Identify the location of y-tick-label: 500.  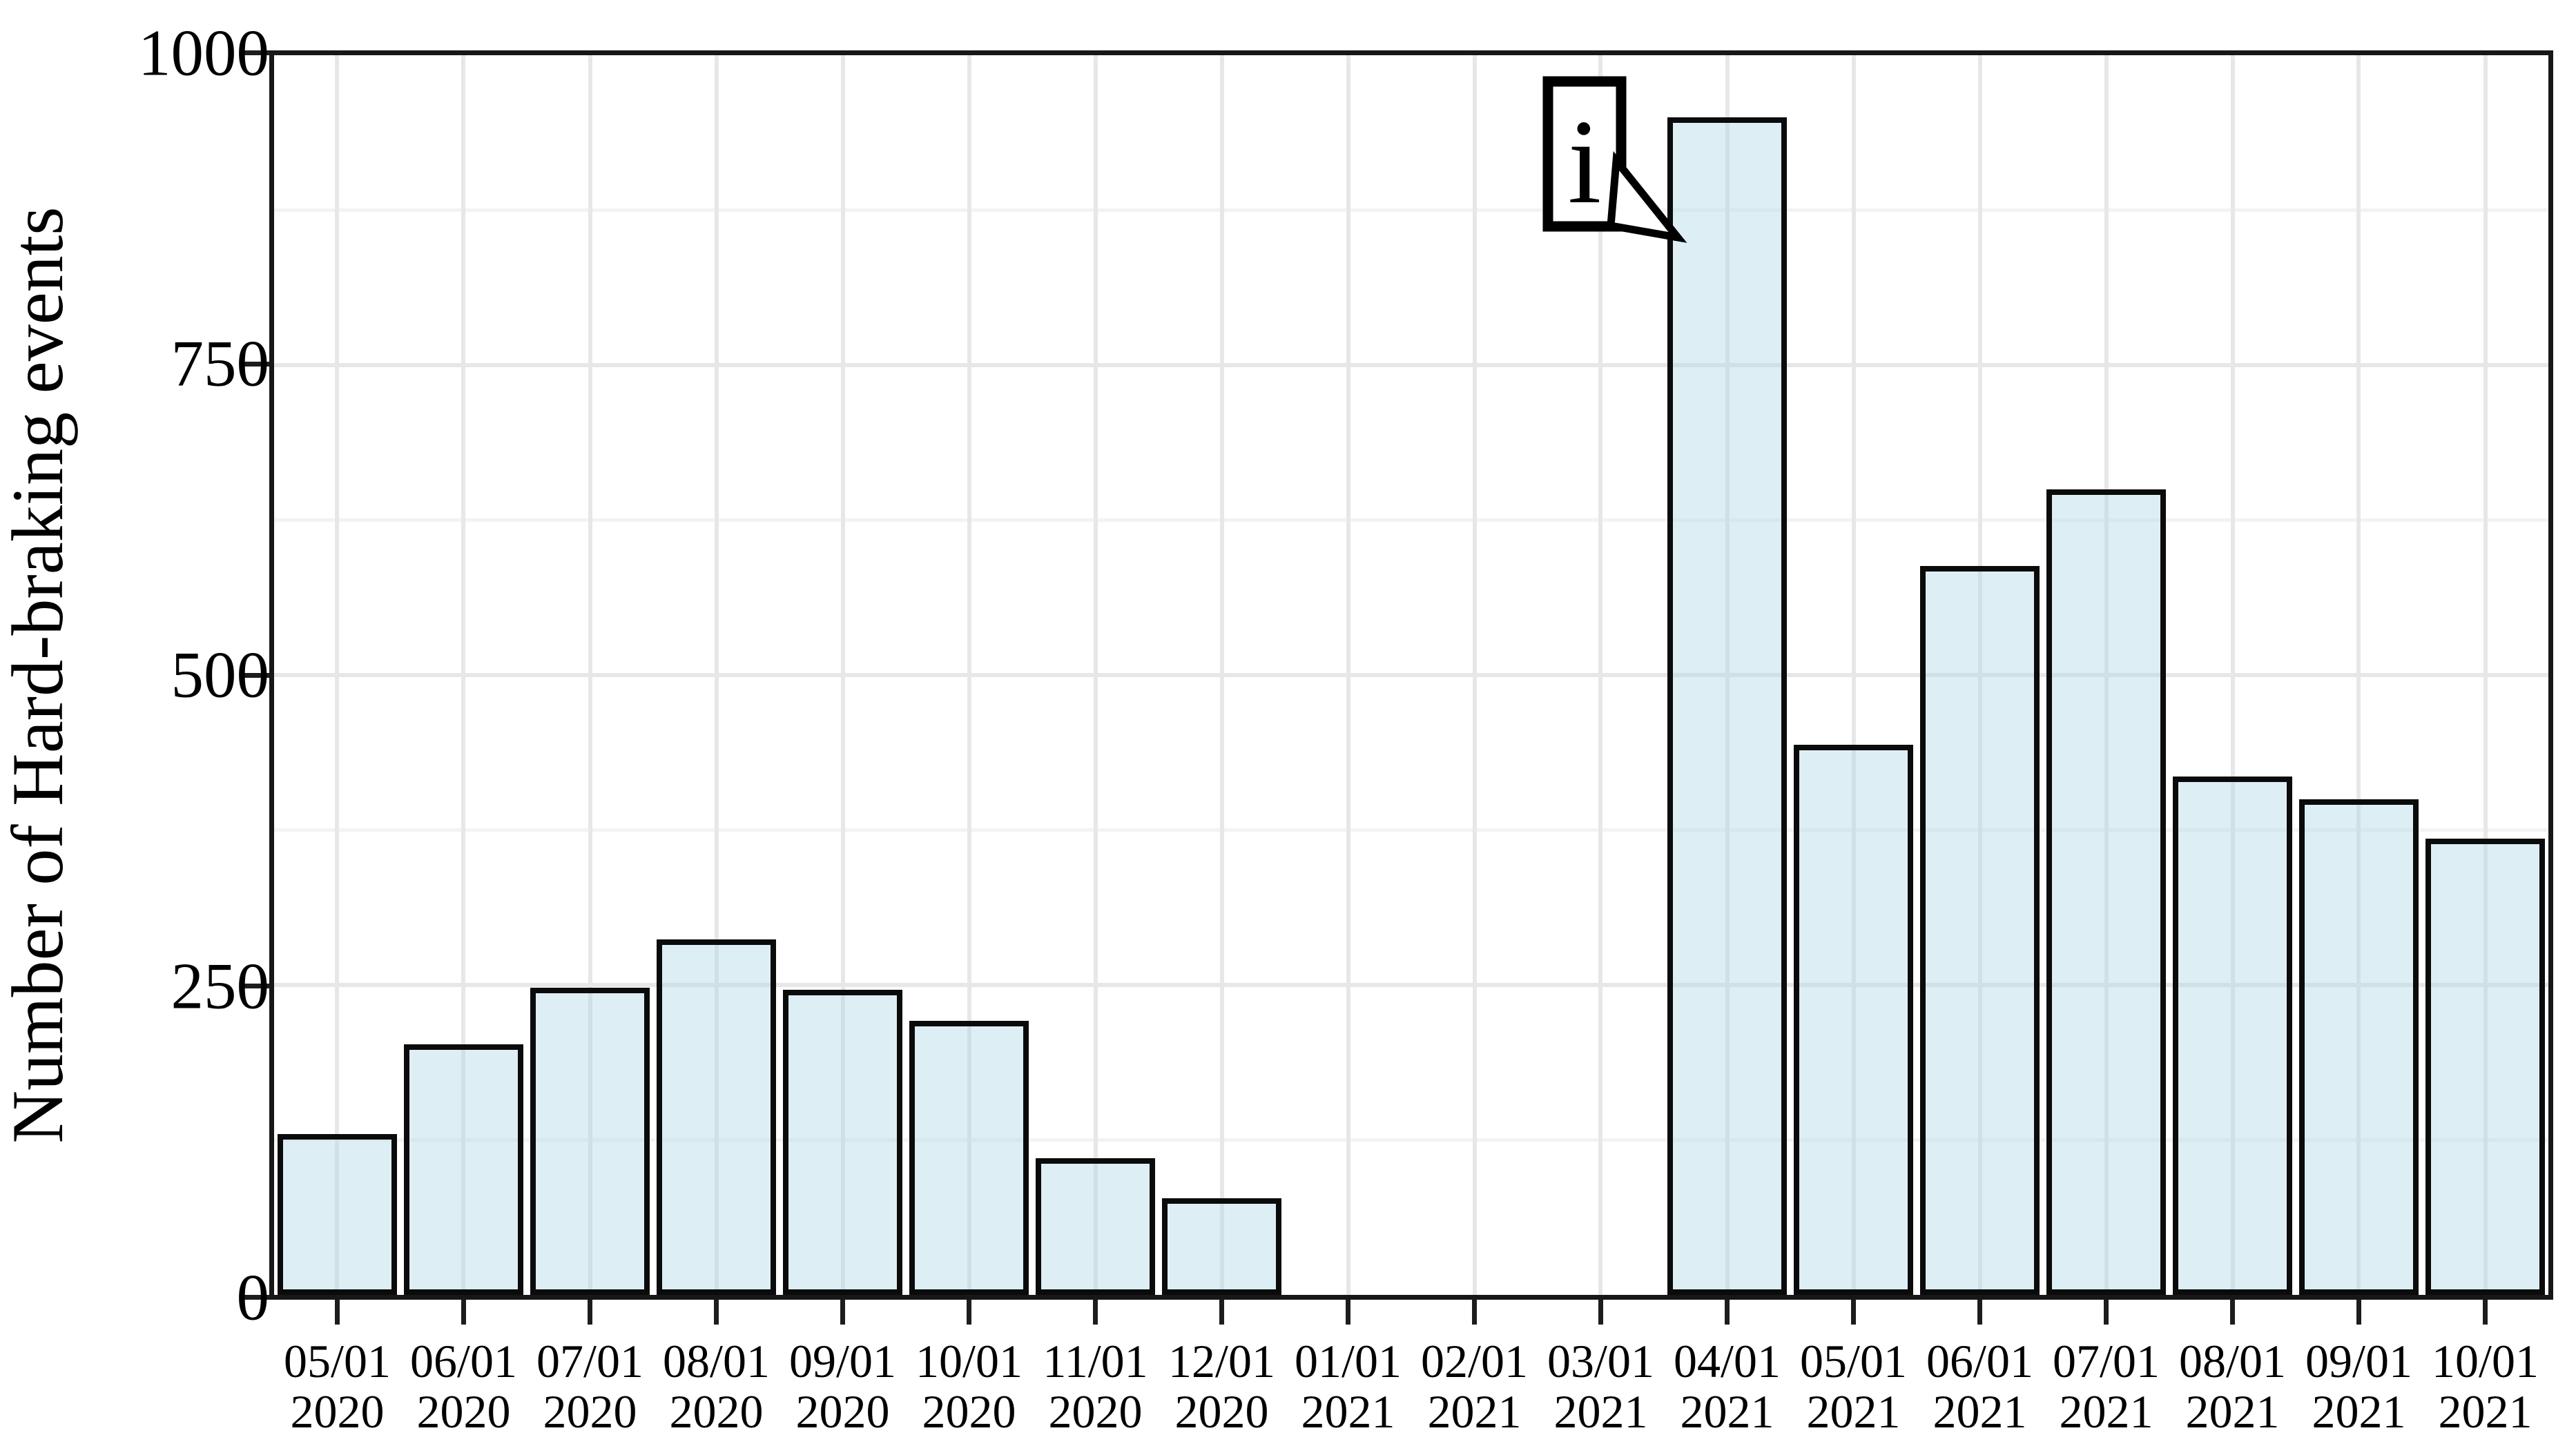
(221, 675).